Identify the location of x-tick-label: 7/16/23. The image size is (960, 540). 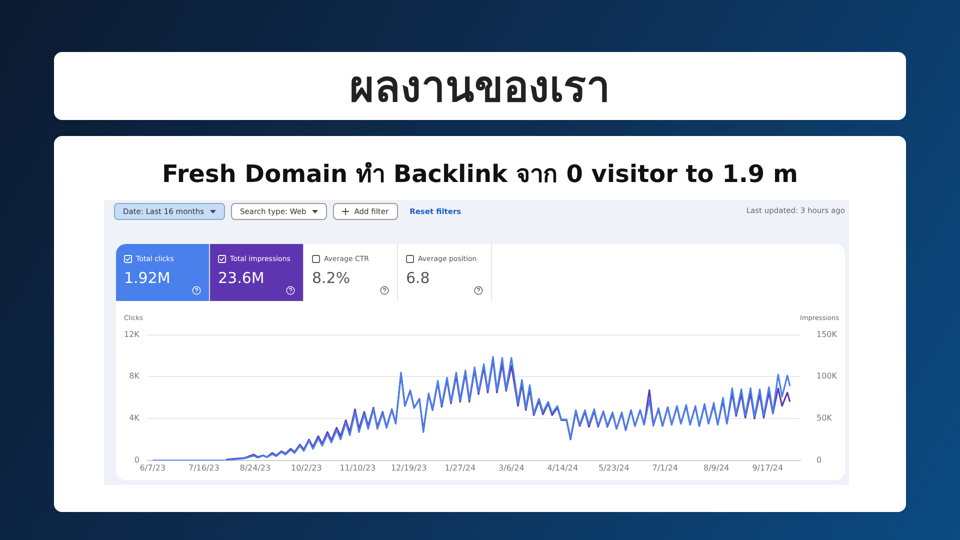
(204, 467).